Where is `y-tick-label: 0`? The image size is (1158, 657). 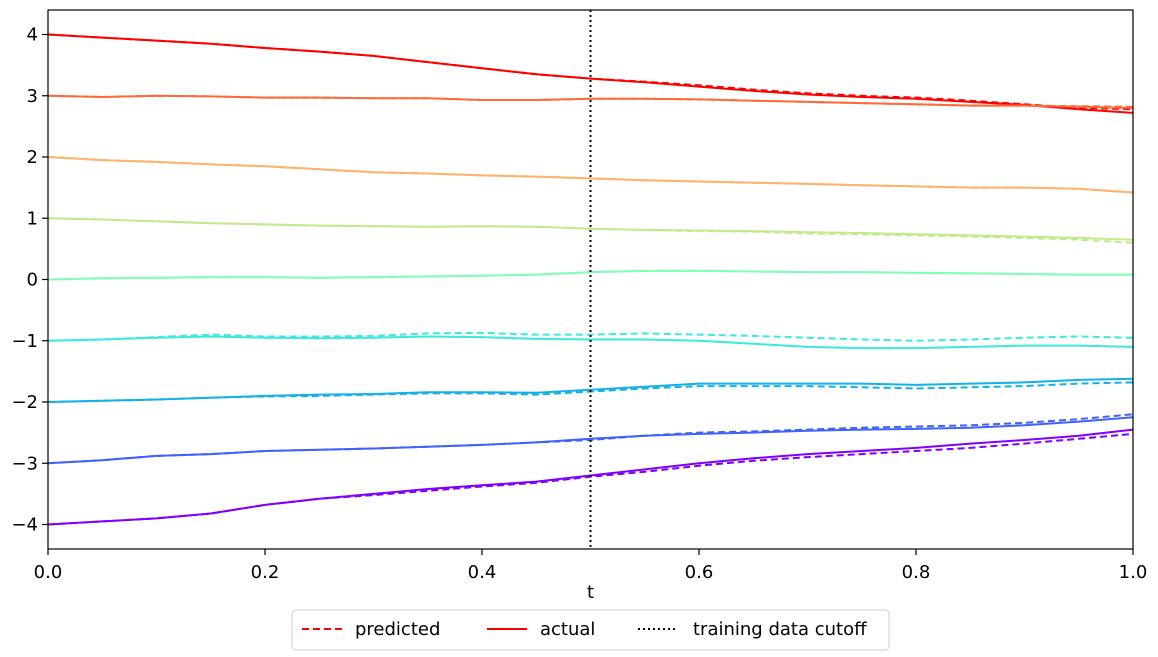 y-tick-label: 0 is located at coordinates (32, 280).